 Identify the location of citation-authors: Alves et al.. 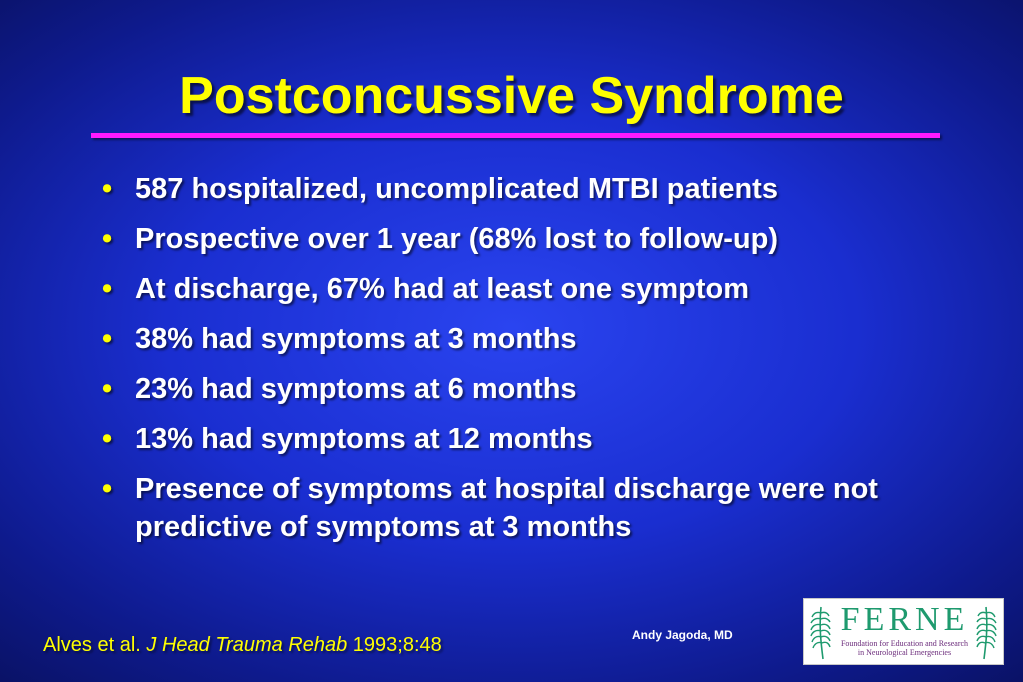
(95, 645).